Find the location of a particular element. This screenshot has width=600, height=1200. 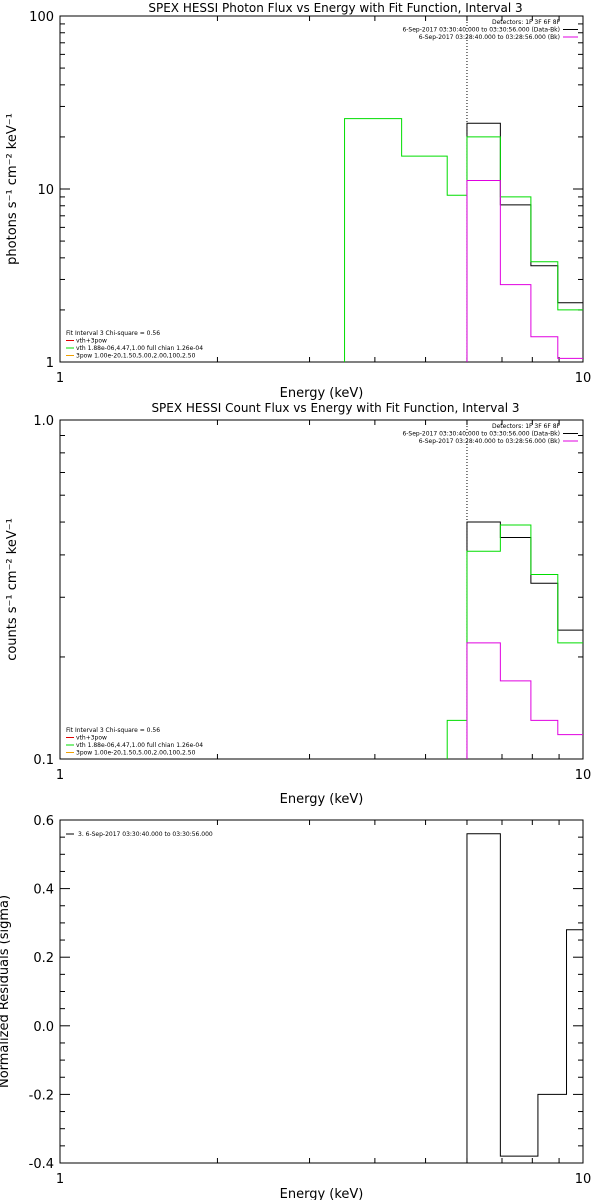

y-tick-label: -0.4 is located at coordinates (41, 1164).